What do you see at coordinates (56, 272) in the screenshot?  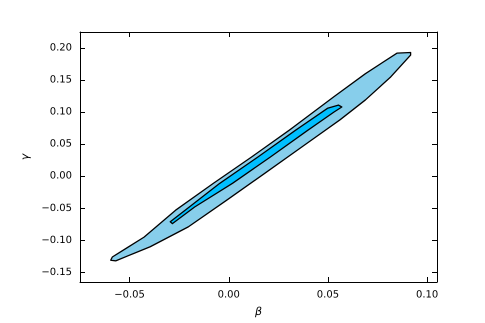 I see `y-tick-label: −0.15` at bounding box center [56, 272].